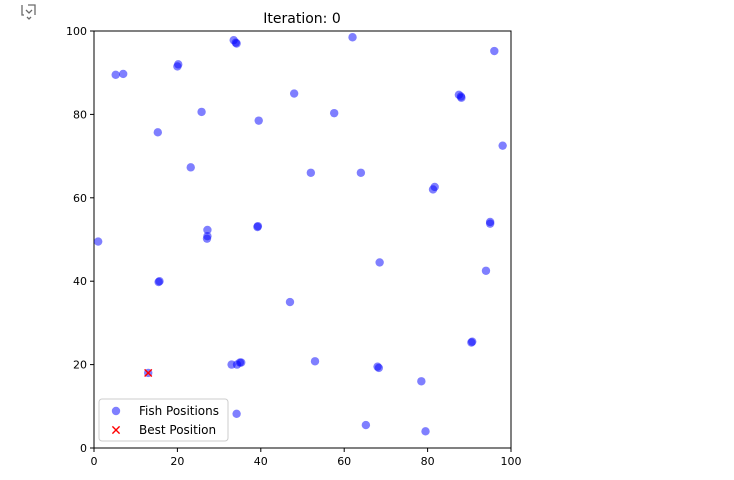  I want to click on x-axis: 0 20 40 60 80 100, so click(306, 458).